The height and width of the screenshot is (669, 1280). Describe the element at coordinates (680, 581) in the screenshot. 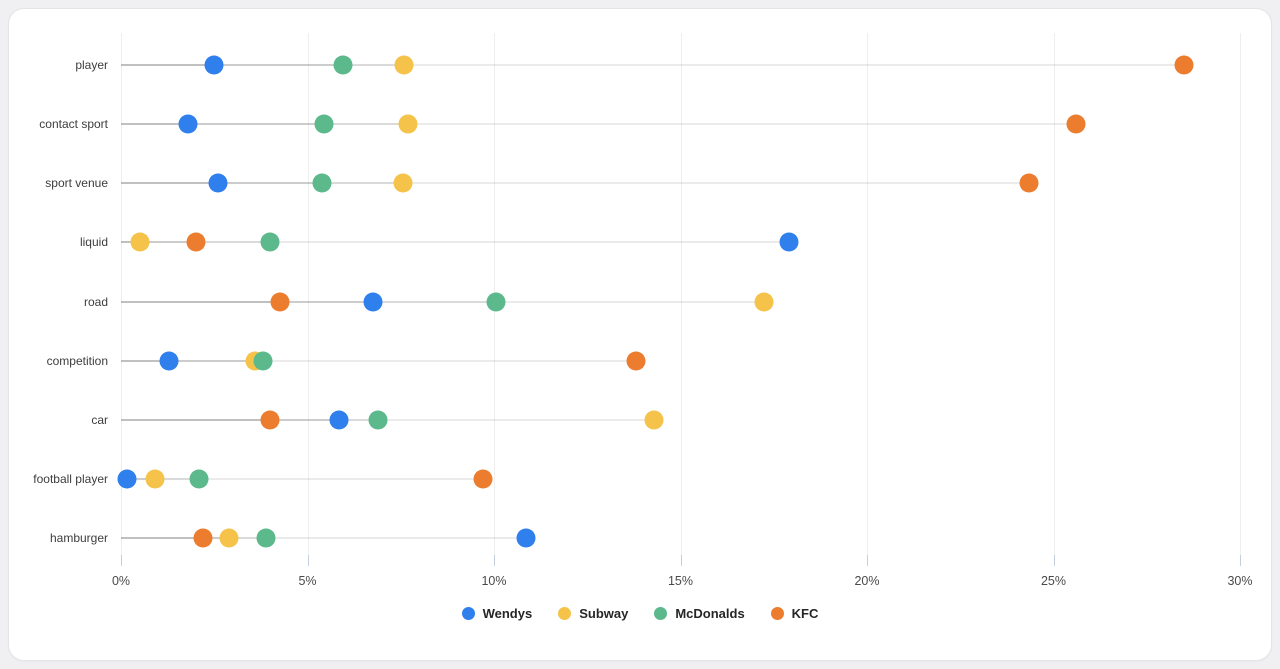

I see `x-tick-label: 15%` at that location.